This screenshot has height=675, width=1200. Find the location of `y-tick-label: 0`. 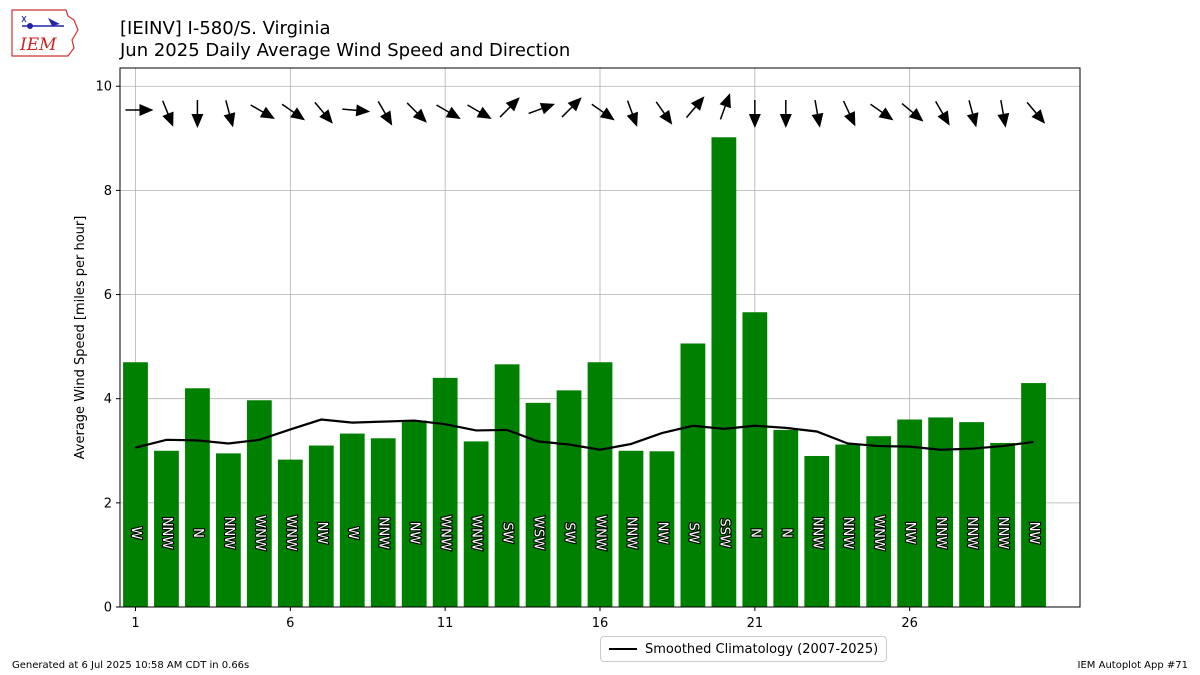

y-tick-label: 0 is located at coordinates (108, 608).